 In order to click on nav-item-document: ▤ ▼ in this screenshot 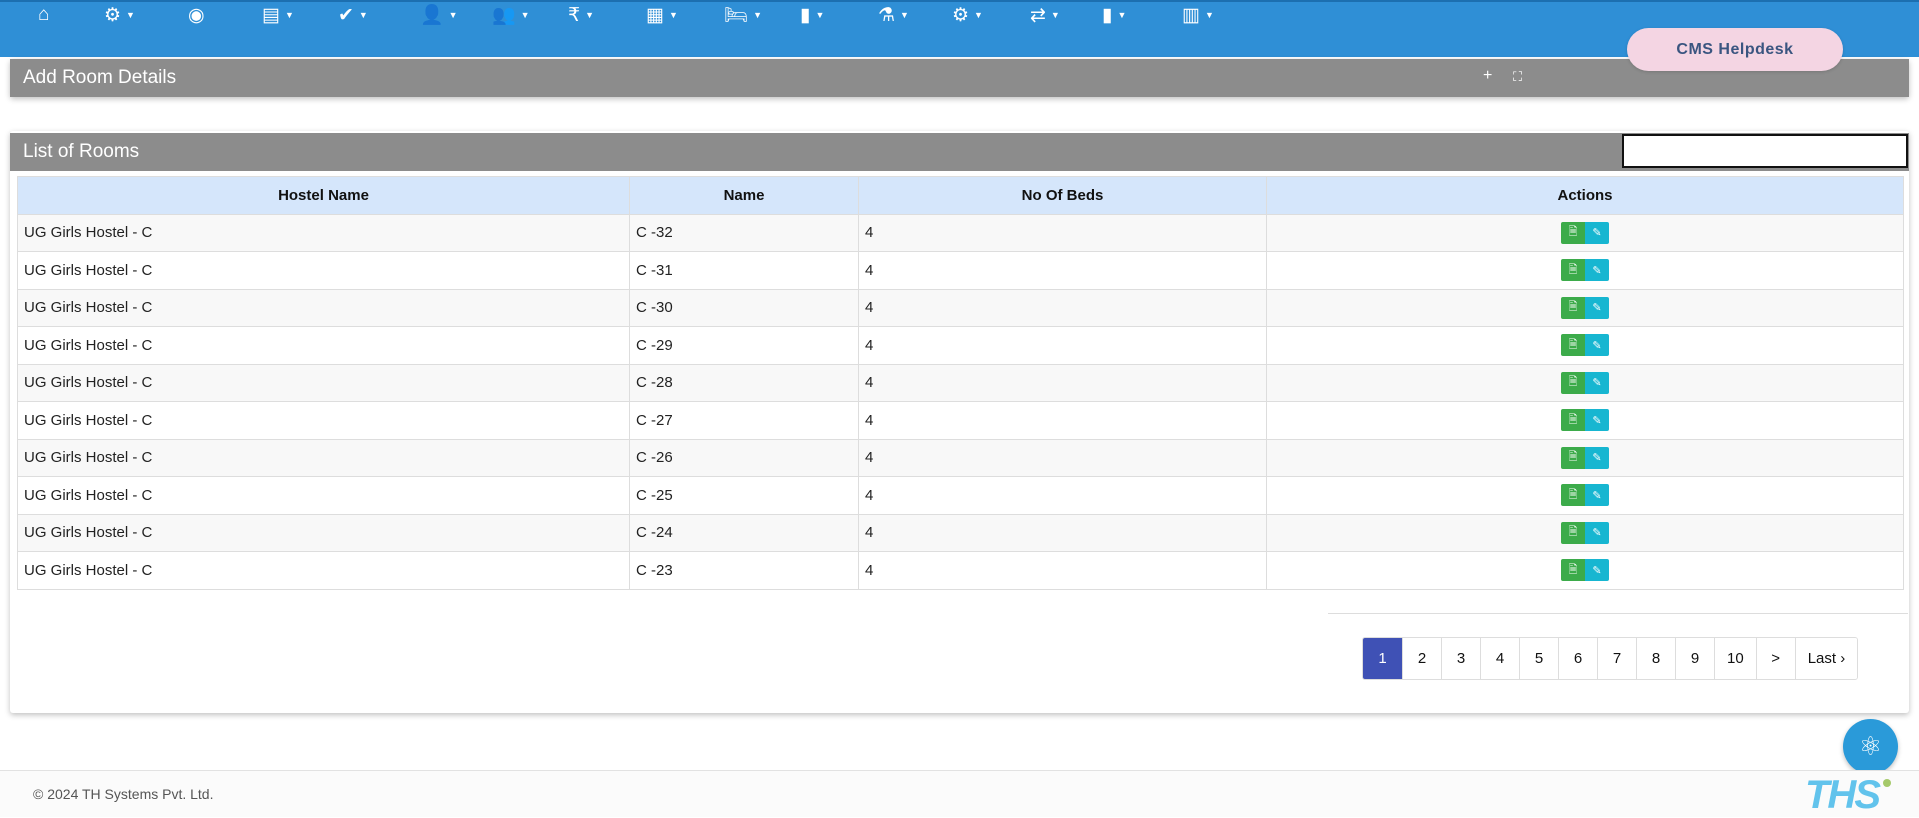, I will do `click(278, 15)`.